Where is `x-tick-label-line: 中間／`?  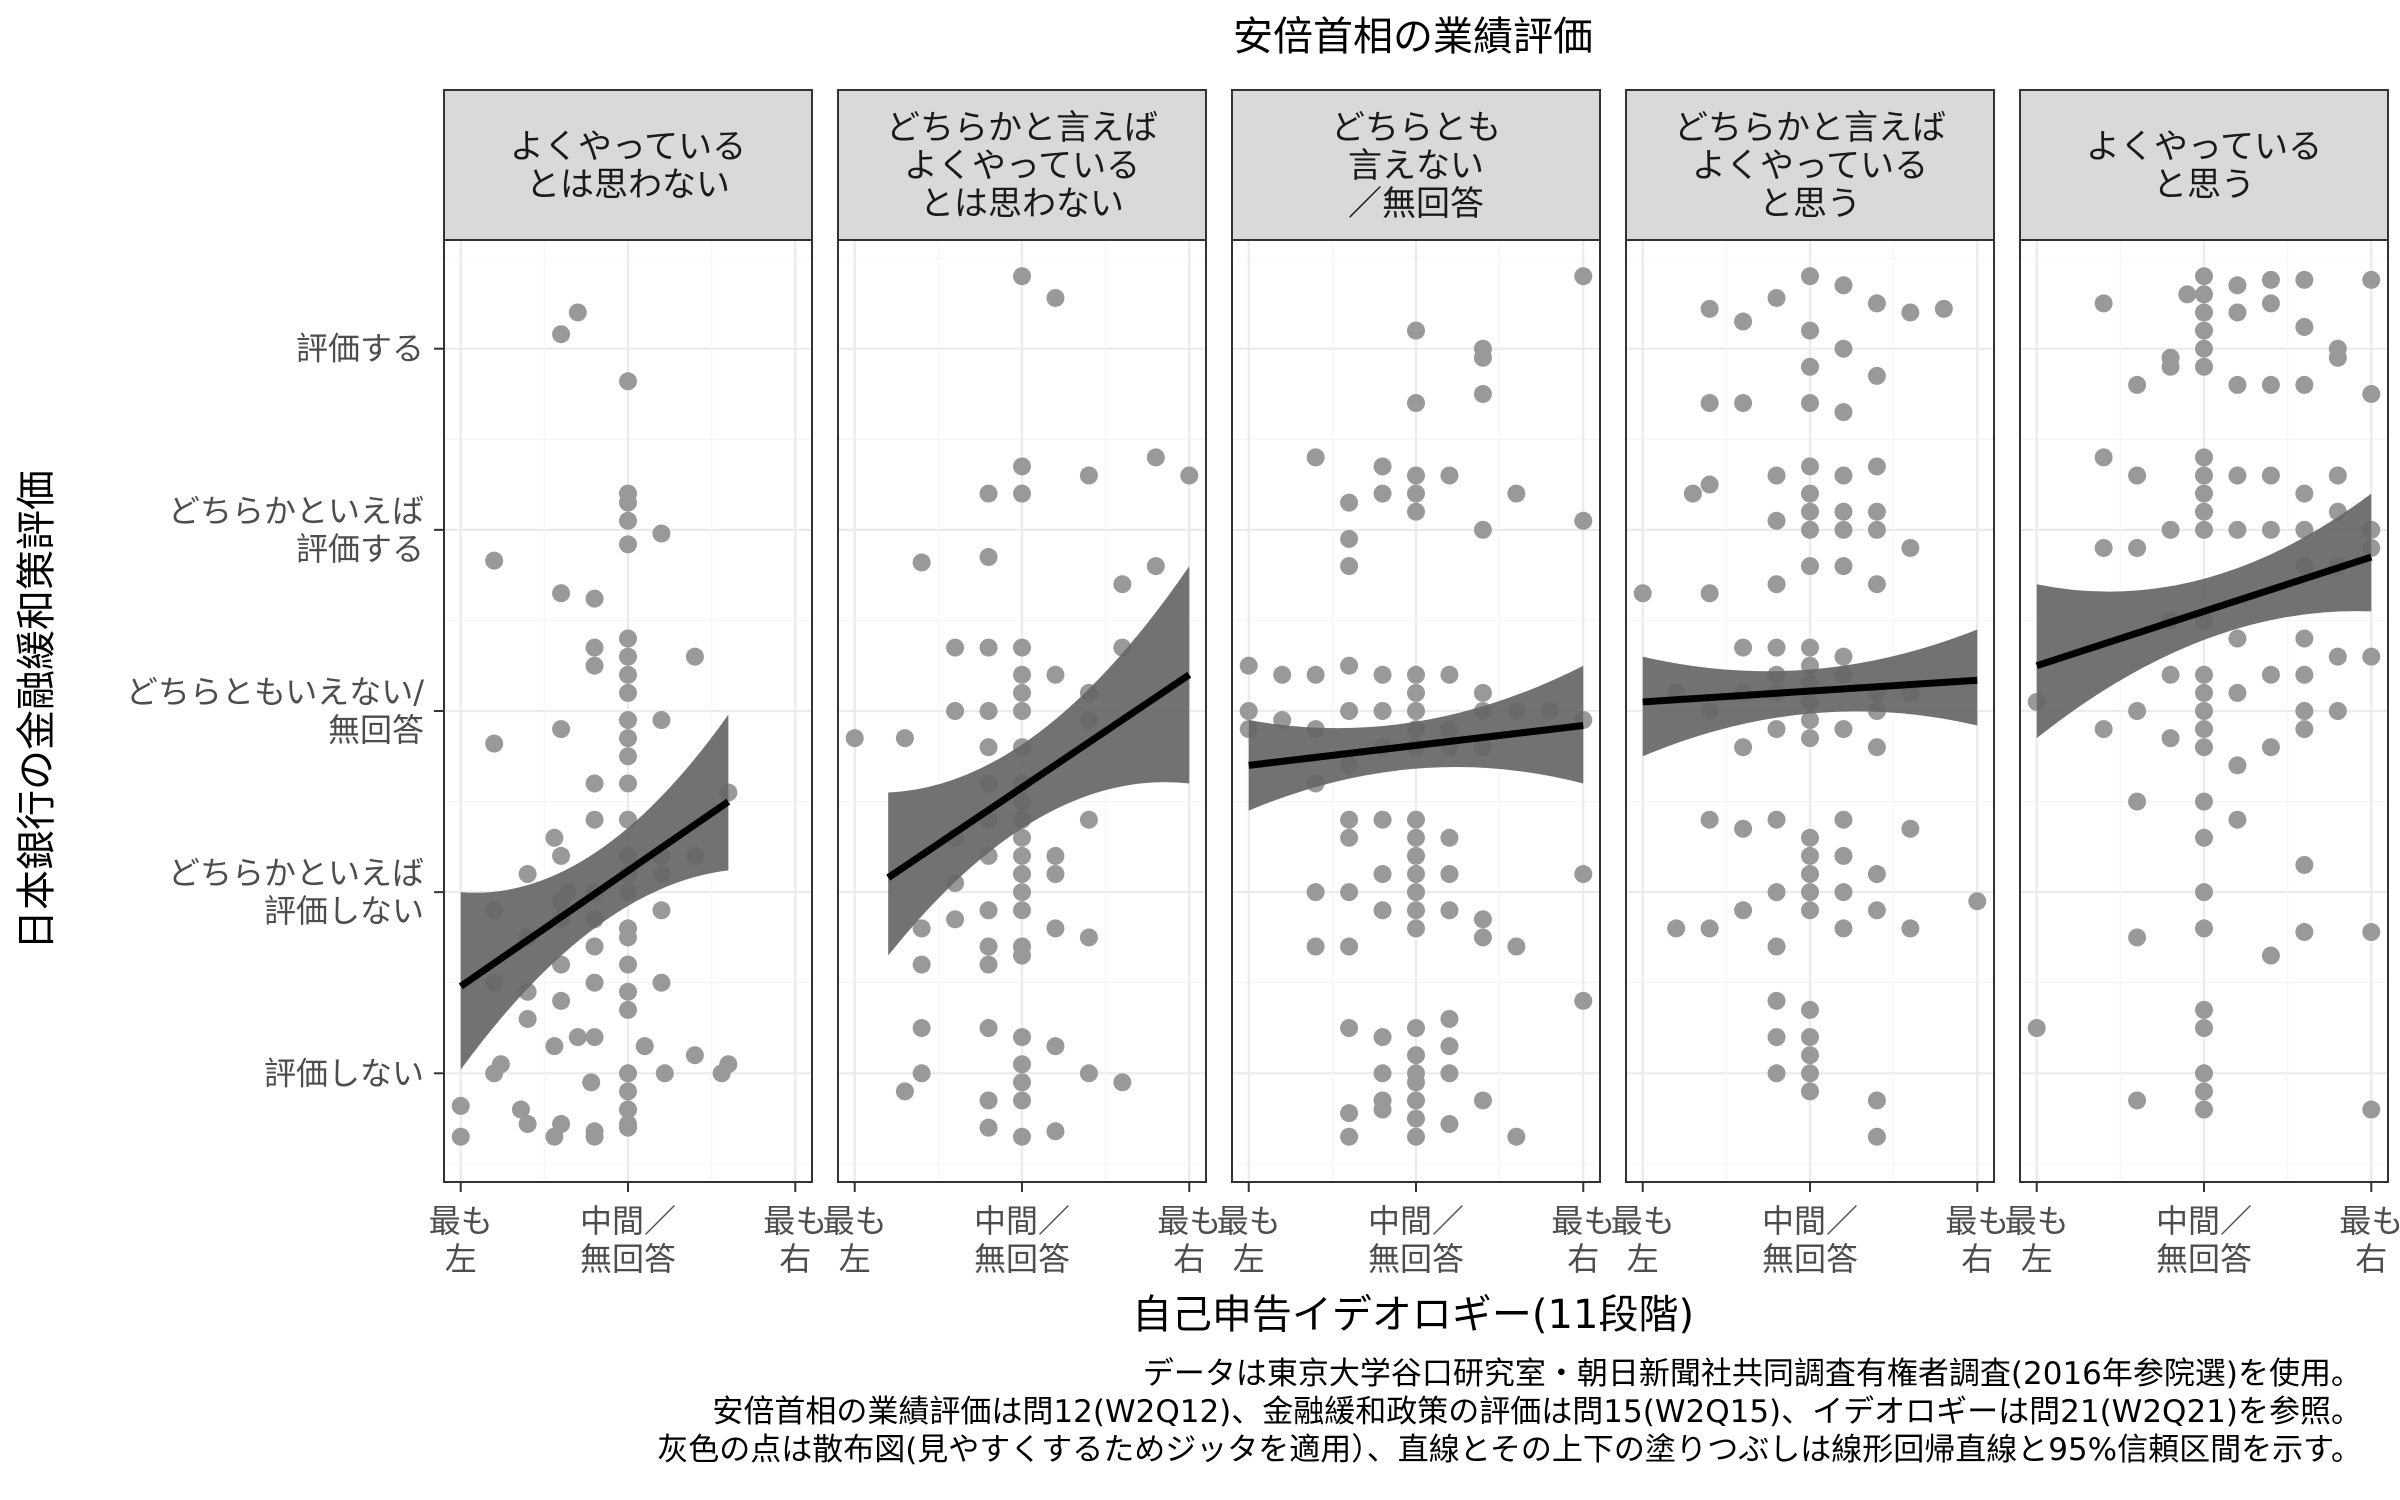 x-tick-label-line: 中間／ is located at coordinates (628, 1221).